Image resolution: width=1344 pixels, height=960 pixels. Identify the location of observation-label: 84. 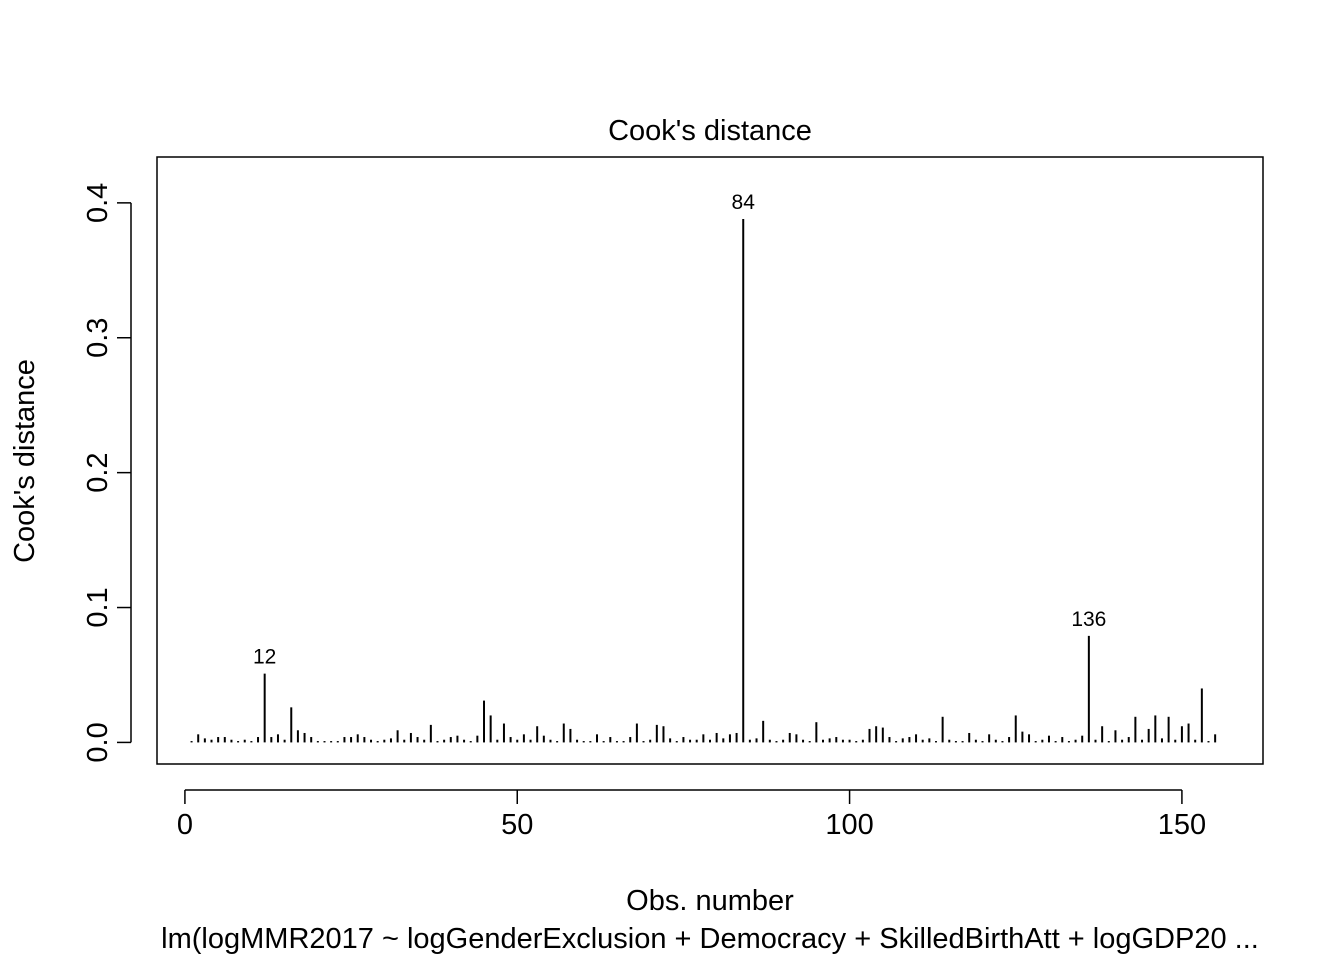
(744, 202).